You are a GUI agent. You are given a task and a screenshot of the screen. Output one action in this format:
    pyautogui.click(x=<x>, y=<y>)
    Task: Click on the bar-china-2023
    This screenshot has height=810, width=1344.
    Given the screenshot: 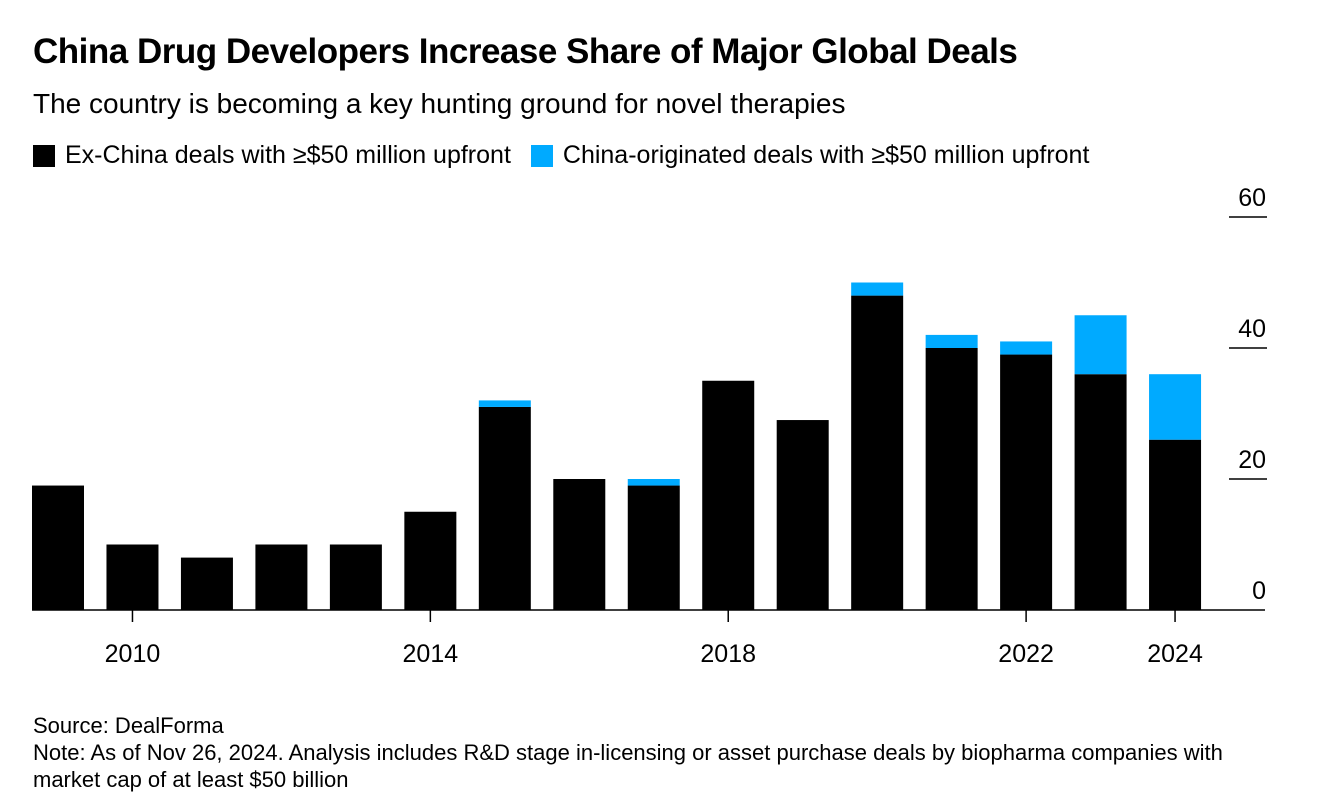 What is the action you would take?
    pyautogui.click(x=1100, y=345)
    